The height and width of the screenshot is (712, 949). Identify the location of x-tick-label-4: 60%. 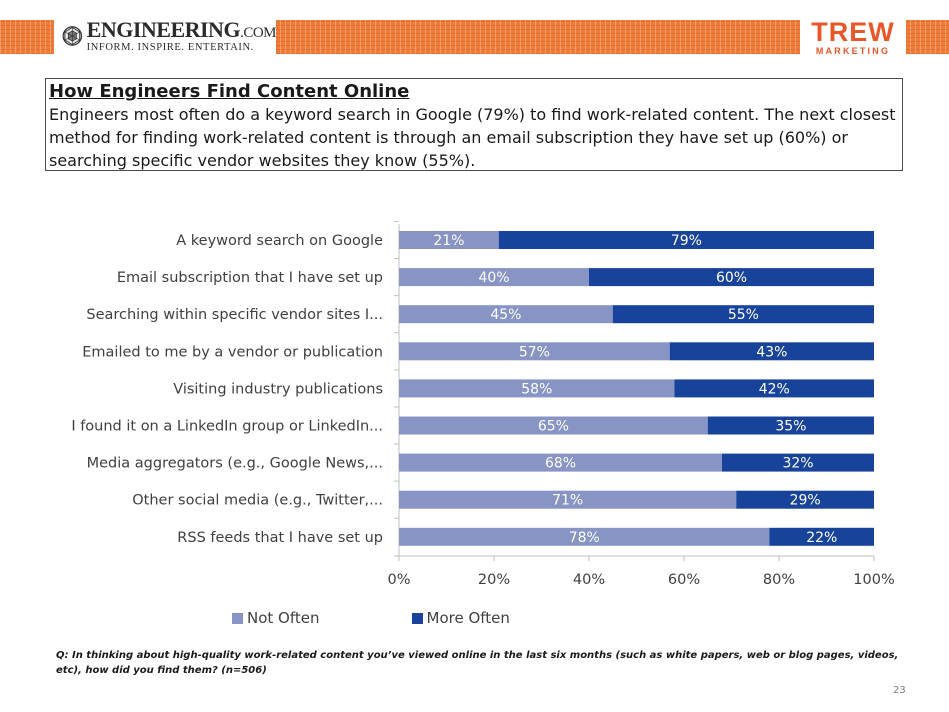
(684, 580).